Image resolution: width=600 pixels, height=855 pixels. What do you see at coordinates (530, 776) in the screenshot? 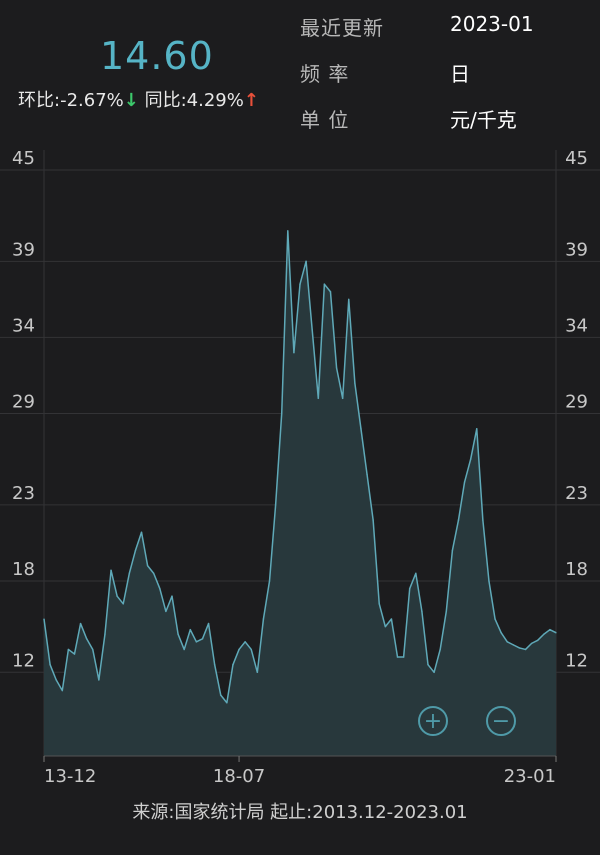
I see `x-tick-label: 23-01` at bounding box center [530, 776].